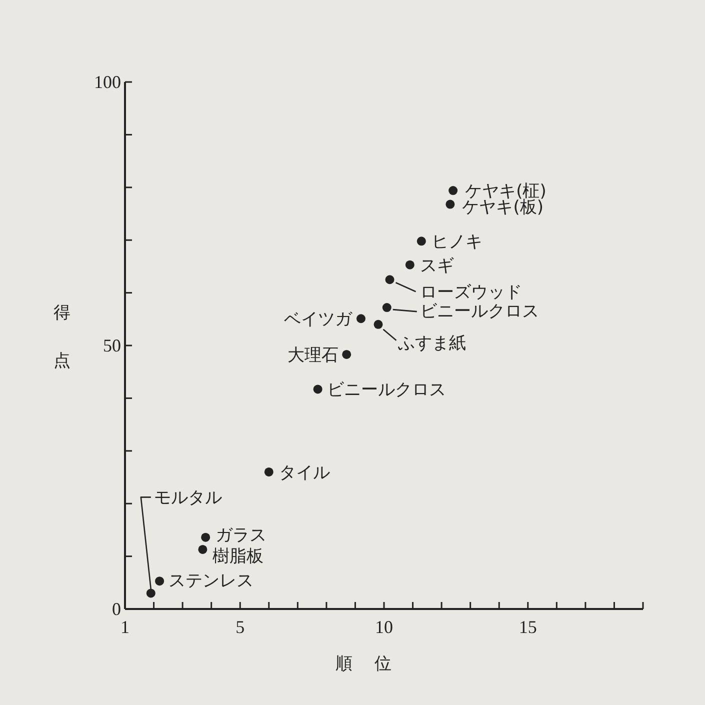 The height and width of the screenshot is (705, 705). What do you see at coordinates (240, 627) in the screenshot?
I see `x-tick-label: 5` at bounding box center [240, 627].